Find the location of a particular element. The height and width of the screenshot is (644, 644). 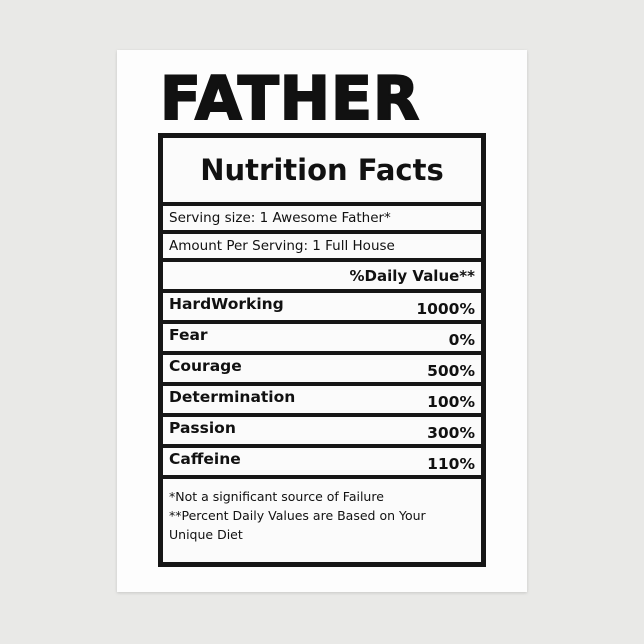

nutrient-row: HardWorking 1000% is located at coordinates (322, 306).